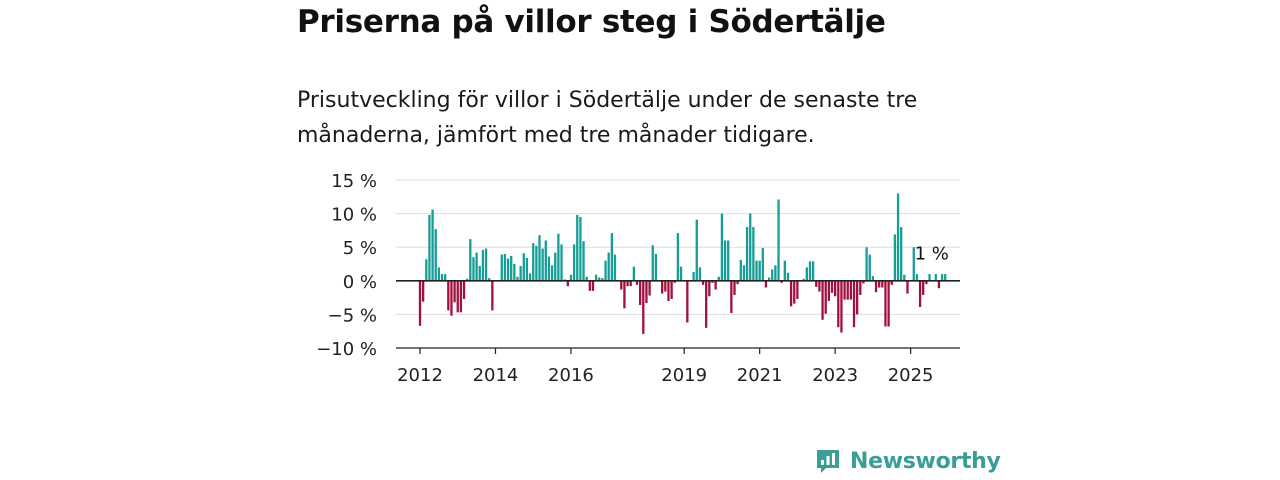 This screenshot has height=480, width=1280. I want to click on x-tick-label: 2016, so click(571, 375).